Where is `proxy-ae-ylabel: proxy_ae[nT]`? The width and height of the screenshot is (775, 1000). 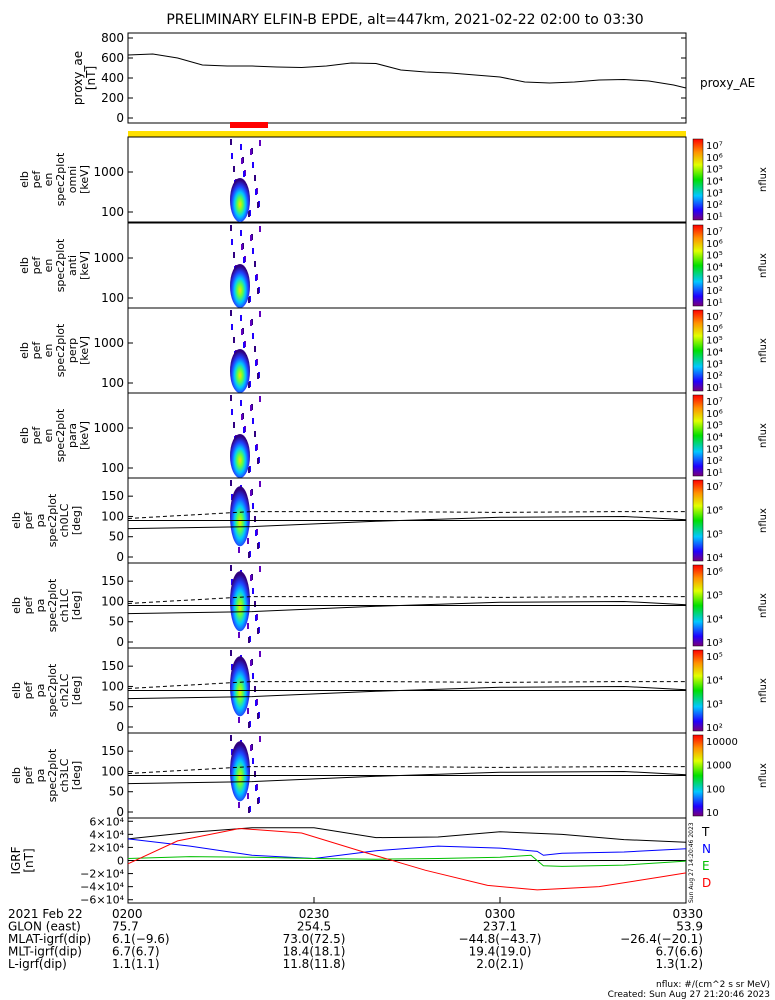 proxy-ae-ylabel: proxy_ae[nT] is located at coordinates (84, 78).